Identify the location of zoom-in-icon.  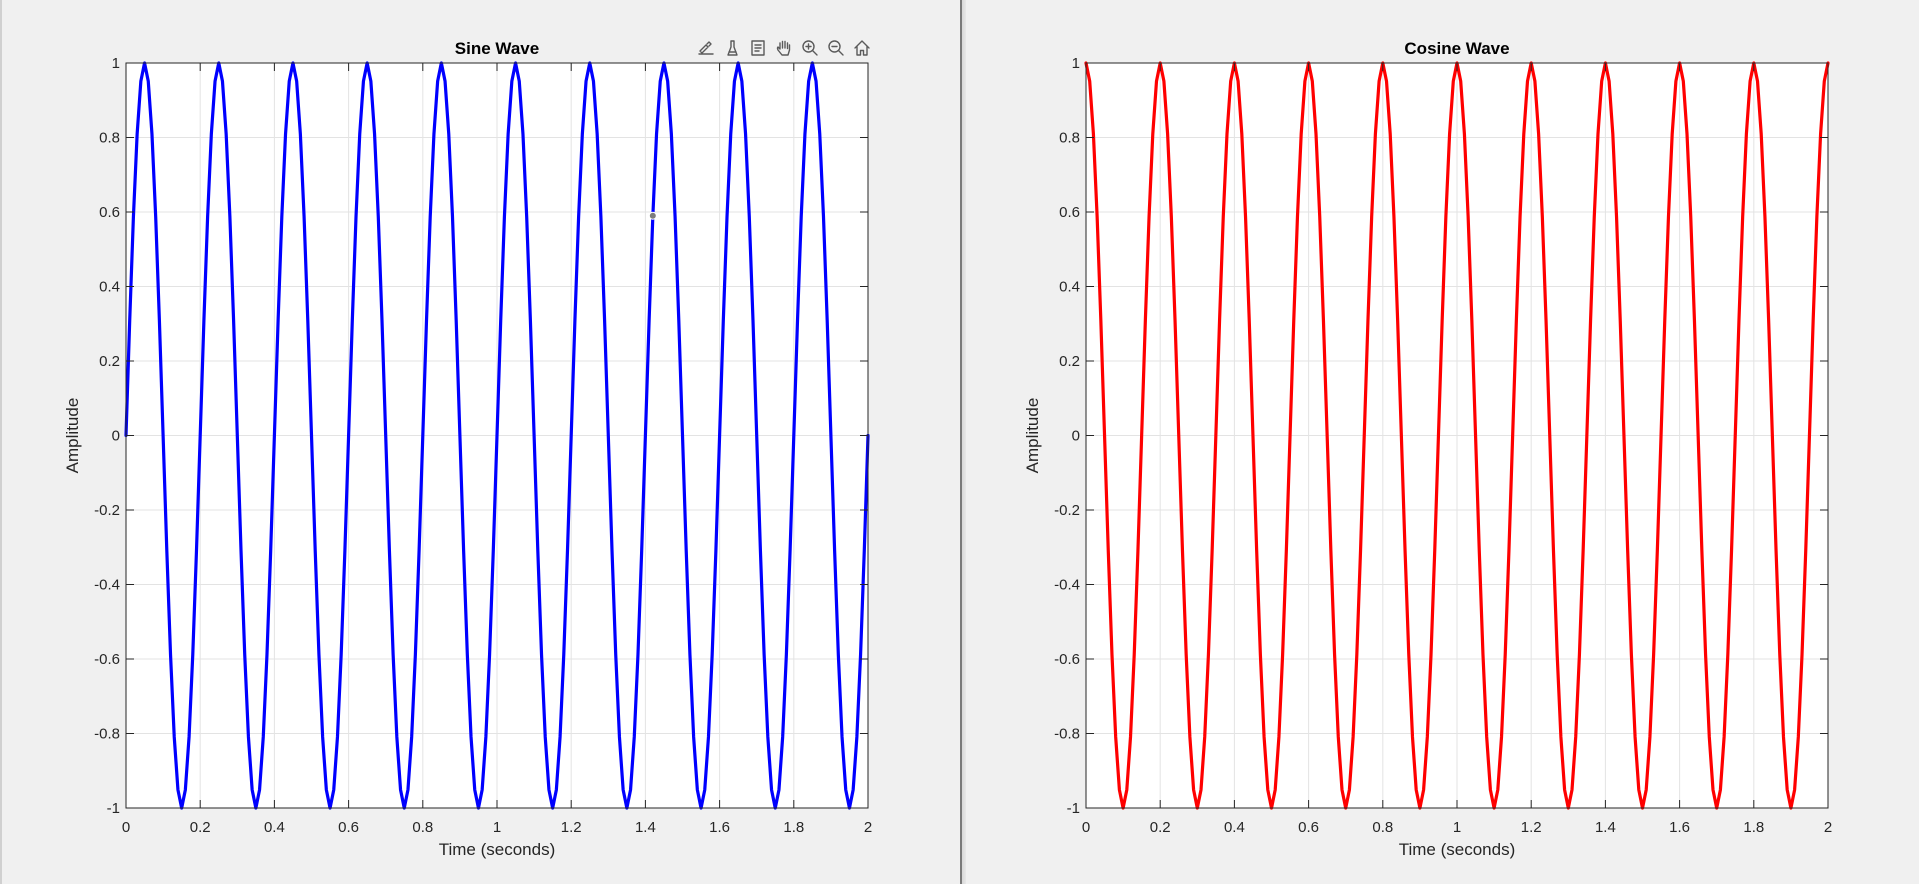
(809, 48).